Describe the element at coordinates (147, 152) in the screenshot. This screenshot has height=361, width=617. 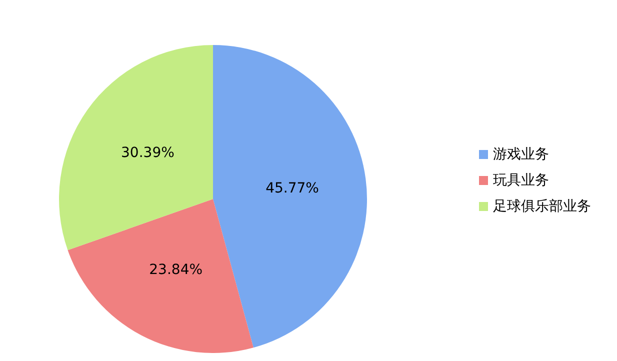
I see `data-label: 30.39%` at that location.